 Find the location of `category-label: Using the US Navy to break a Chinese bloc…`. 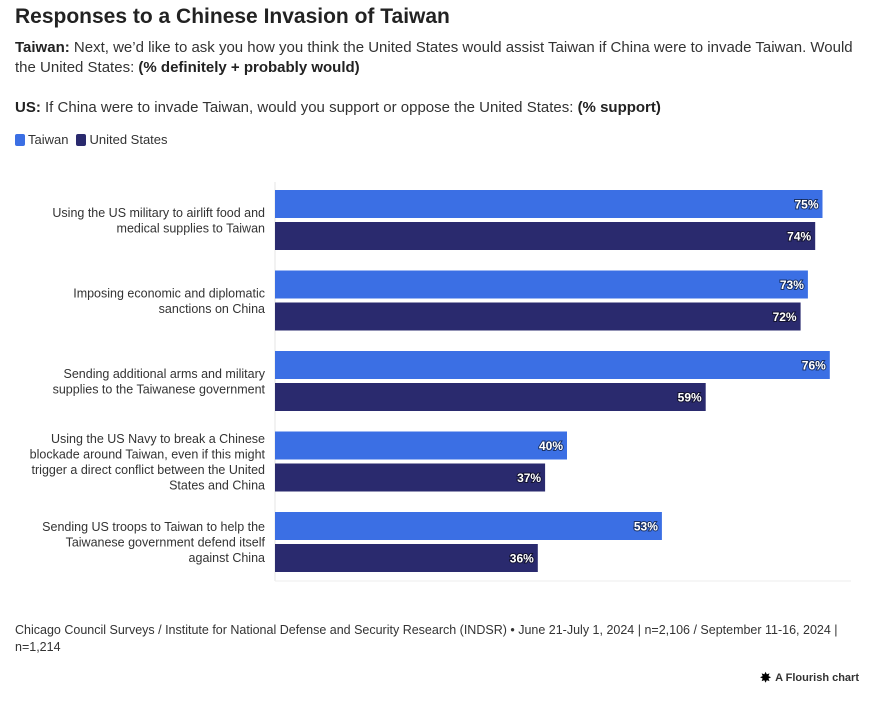

category-label: Using the US Navy to break a Chinese bloc… is located at coordinates (148, 462).